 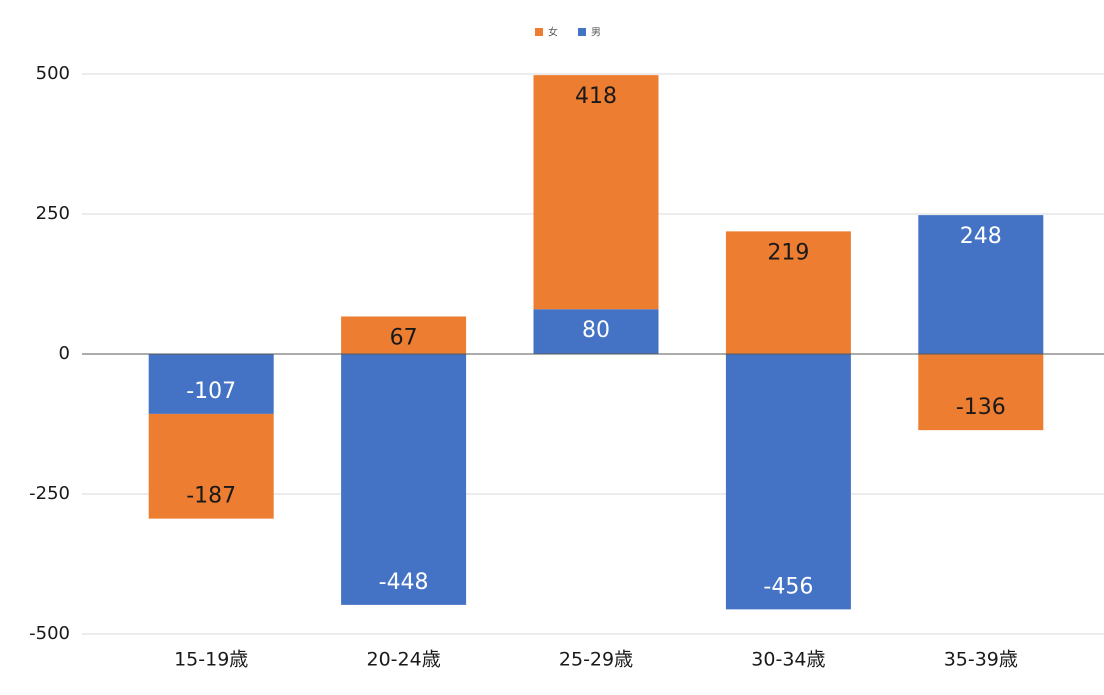 I want to click on y-tick-label: 250, so click(x=53, y=213).